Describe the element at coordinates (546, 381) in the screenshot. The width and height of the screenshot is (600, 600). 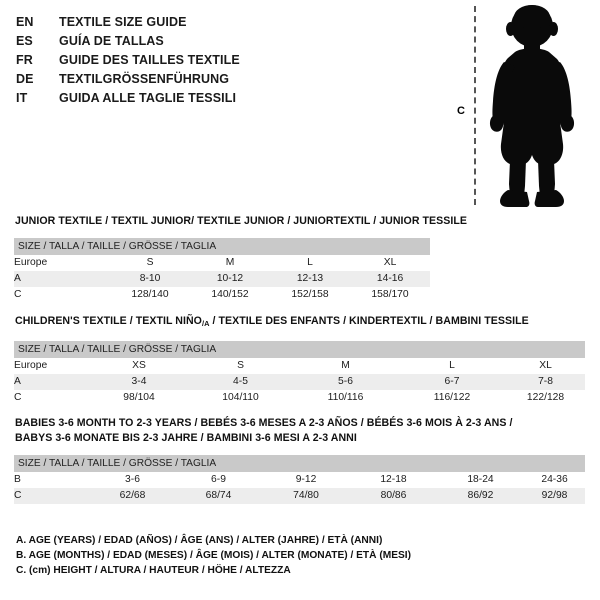
I see `cell-value: 7-8` at that location.